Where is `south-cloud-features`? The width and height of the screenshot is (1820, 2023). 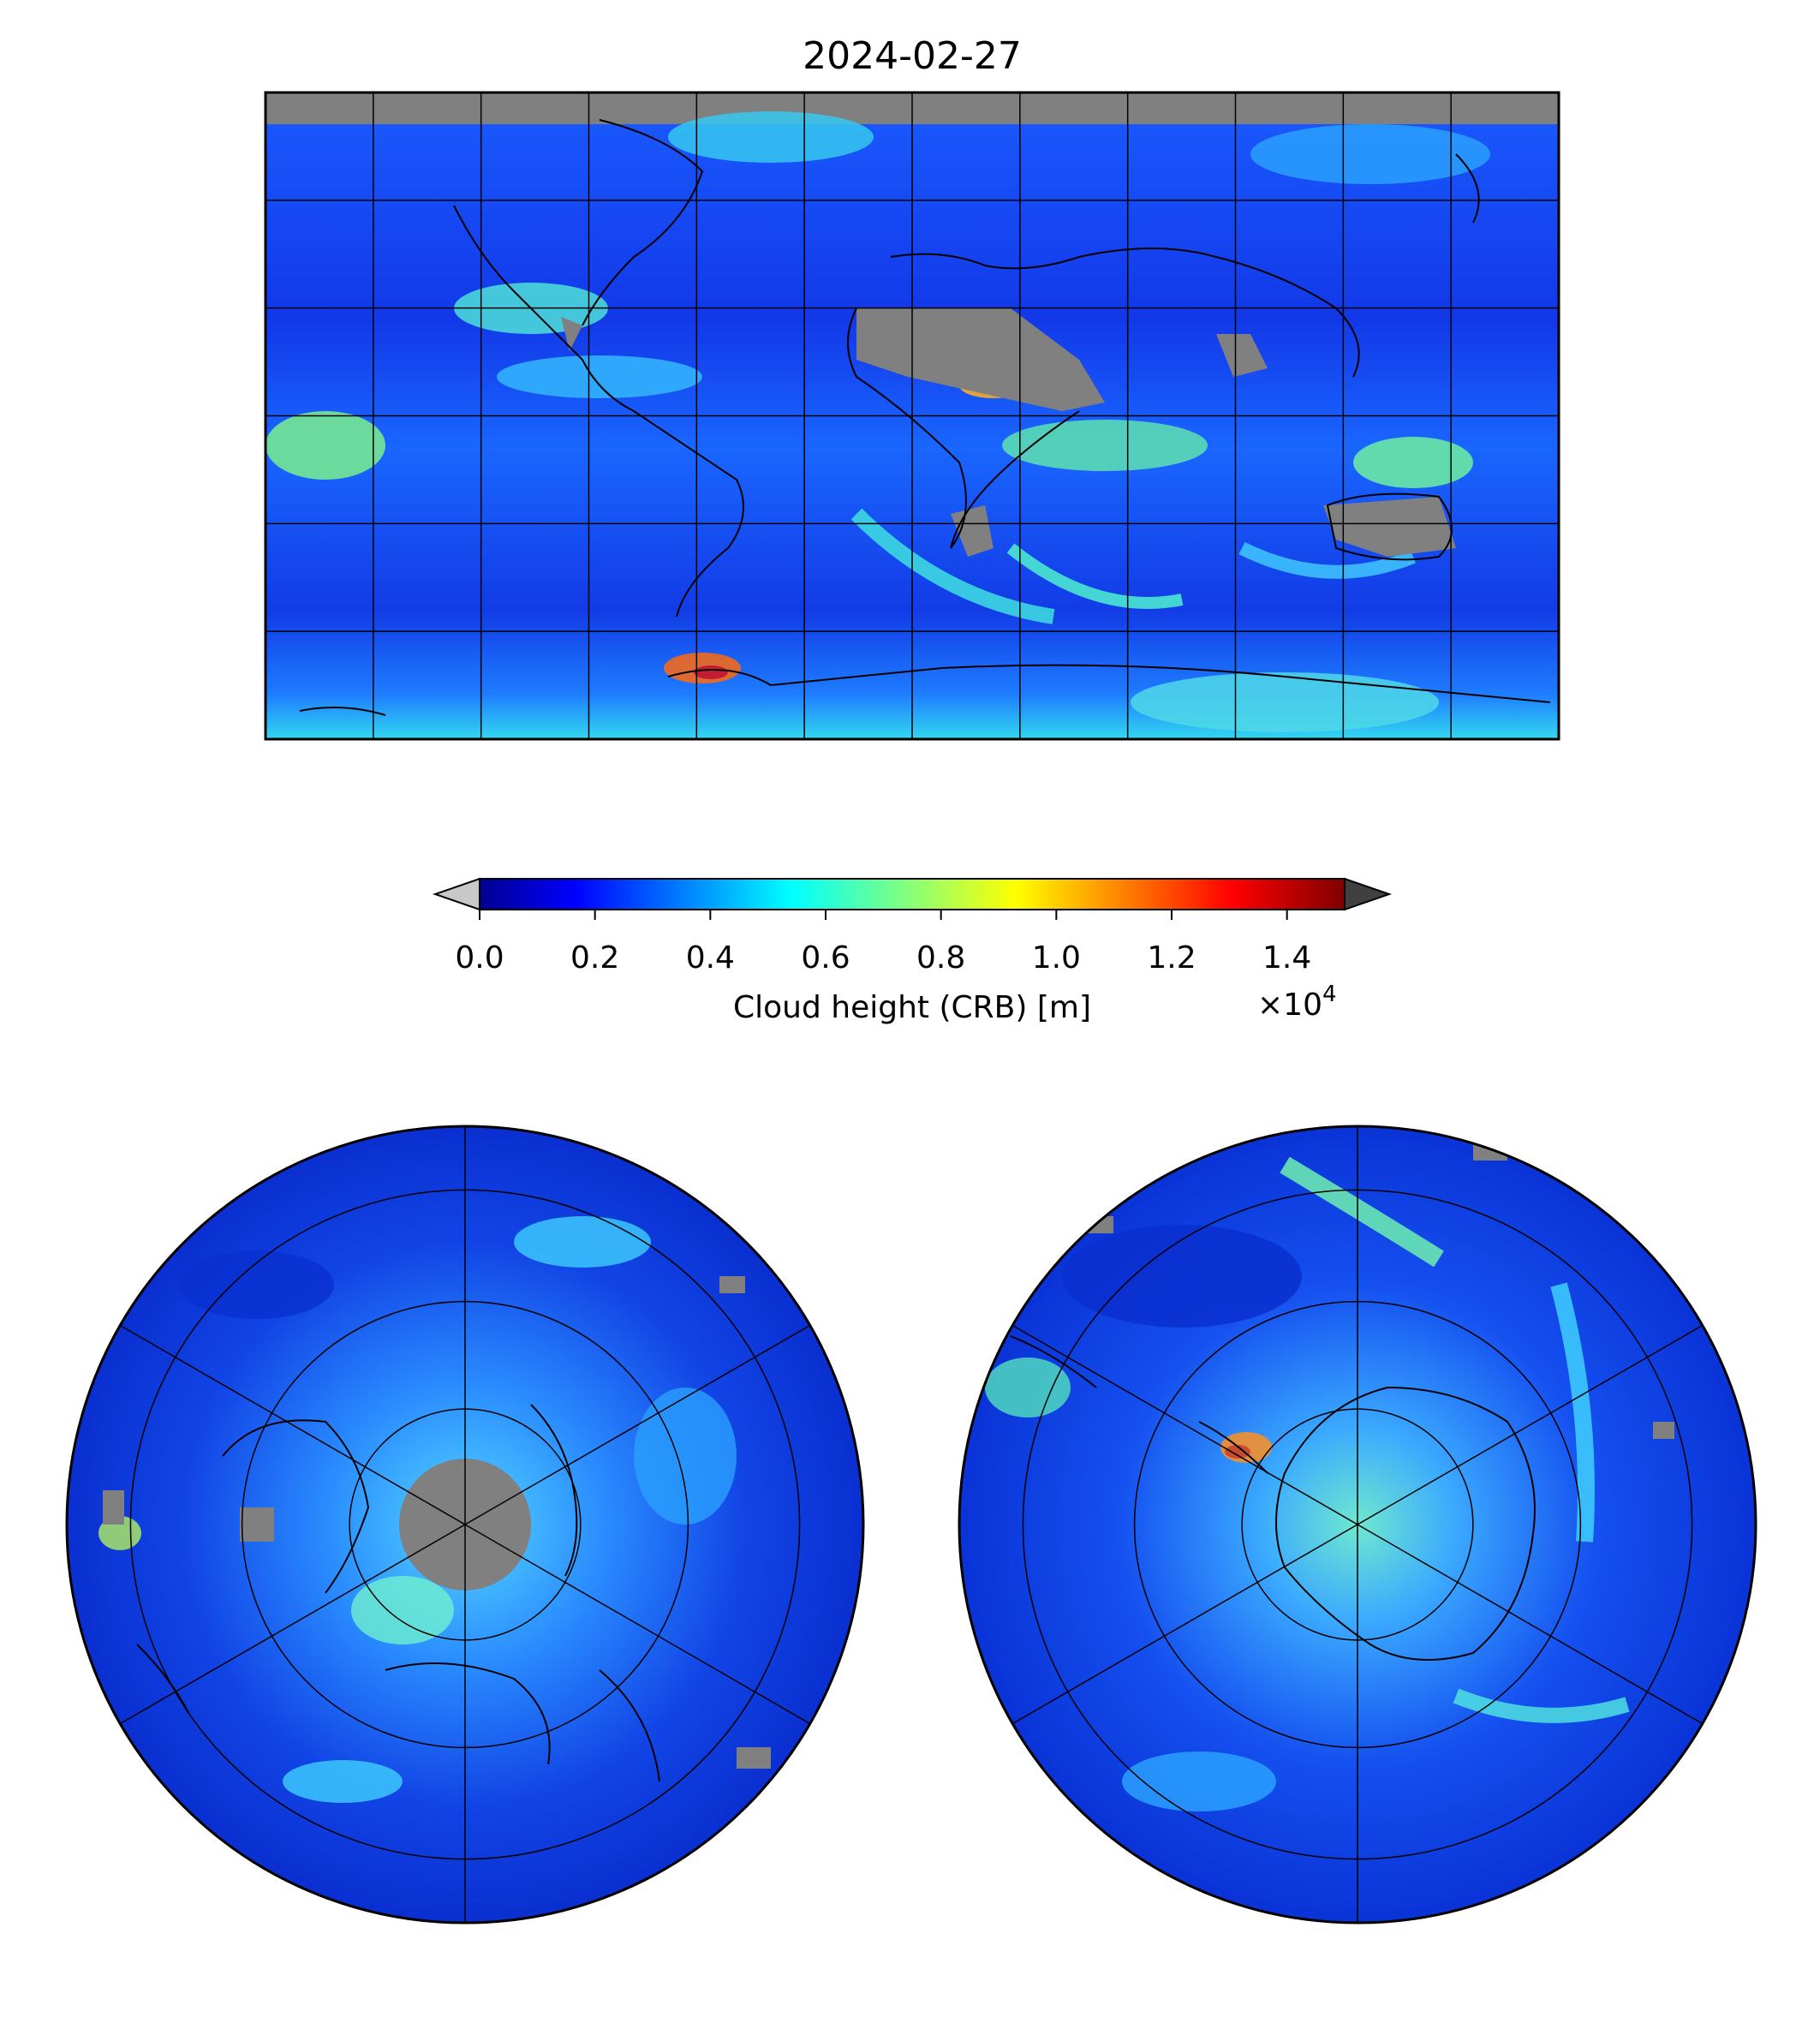 south-cloud-features is located at coordinates (1307, 1483).